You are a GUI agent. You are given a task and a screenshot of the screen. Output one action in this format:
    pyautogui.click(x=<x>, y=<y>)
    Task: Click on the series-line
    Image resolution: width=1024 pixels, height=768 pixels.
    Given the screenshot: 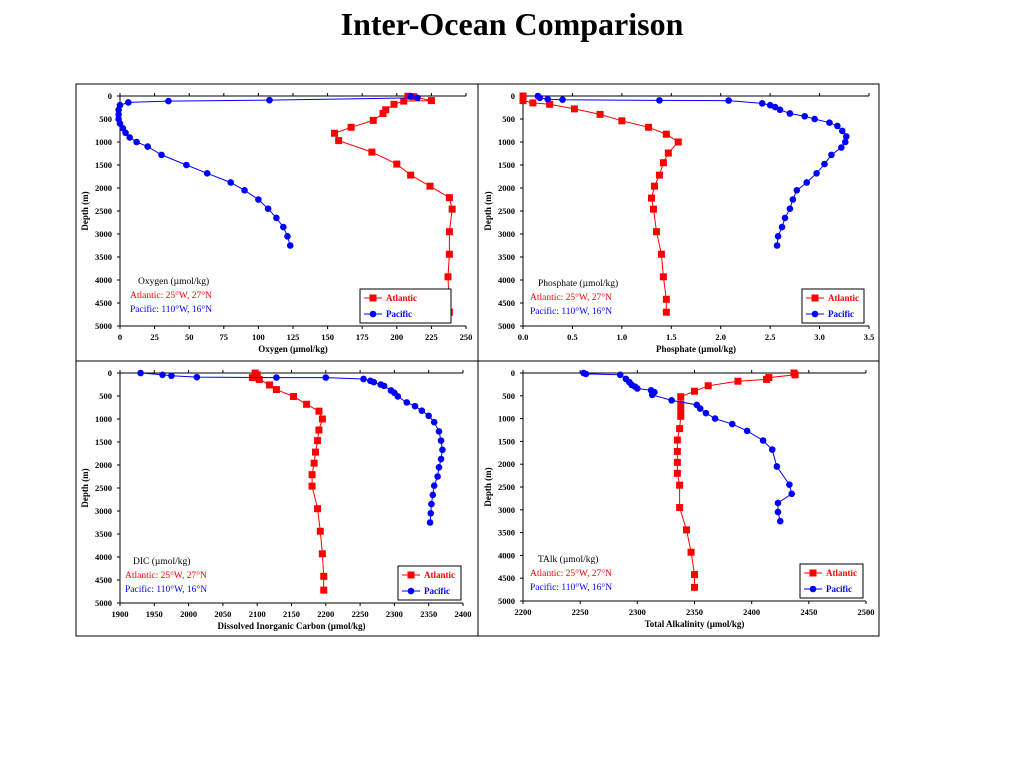 What is the action you would take?
    pyautogui.click(x=692, y=170)
    